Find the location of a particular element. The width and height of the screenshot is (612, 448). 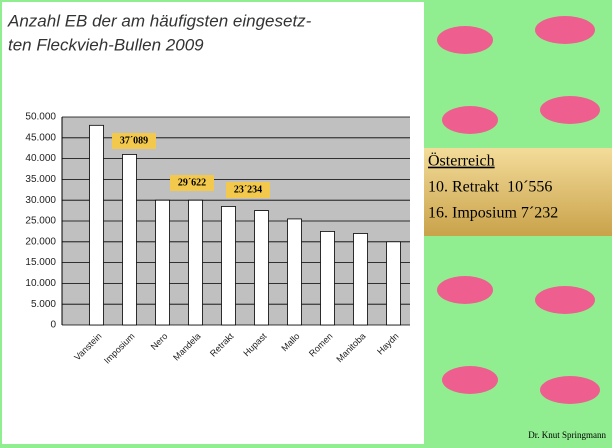

info-item: 16. Imposium 7´232 is located at coordinates (493, 213).